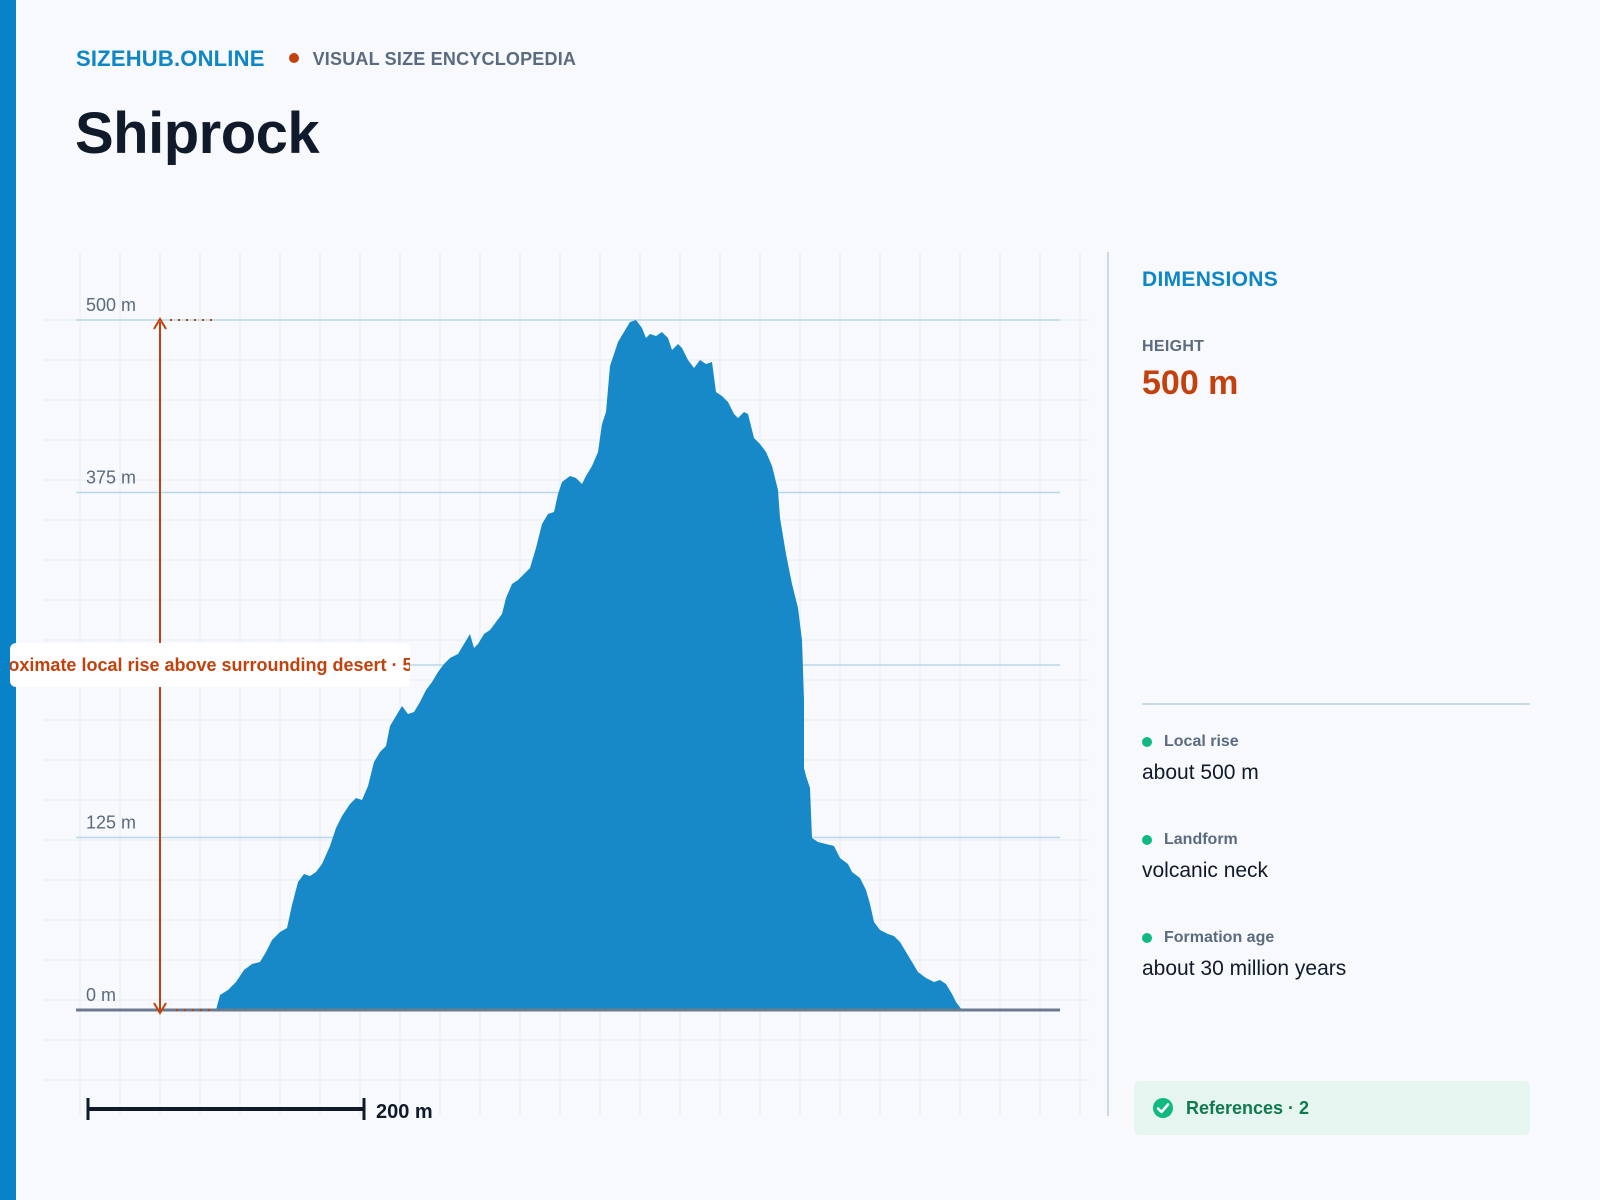 The image size is (1600, 1200). Describe the element at coordinates (1173, 346) in the screenshot. I see `height-label: HEIGHT` at that location.